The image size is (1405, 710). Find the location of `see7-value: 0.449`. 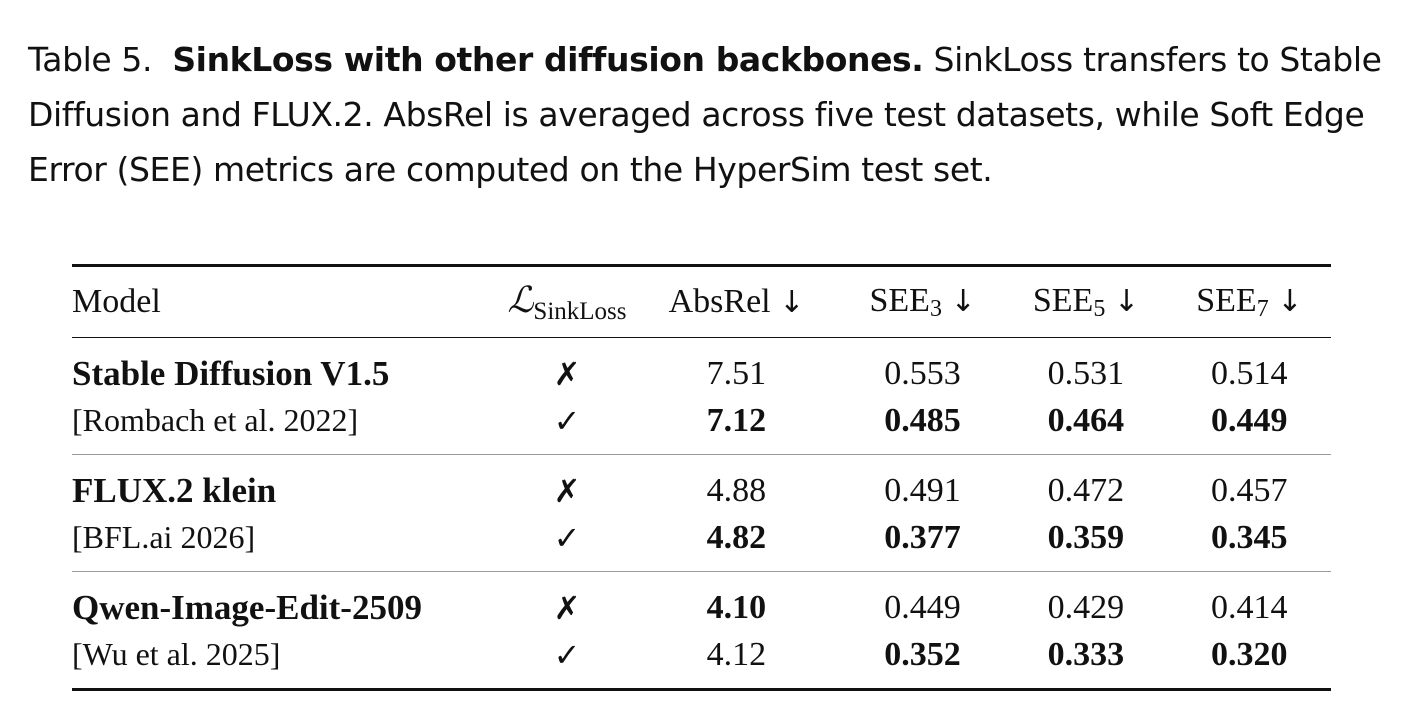

see7-value: 0.449 is located at coordinates (1249, 420).